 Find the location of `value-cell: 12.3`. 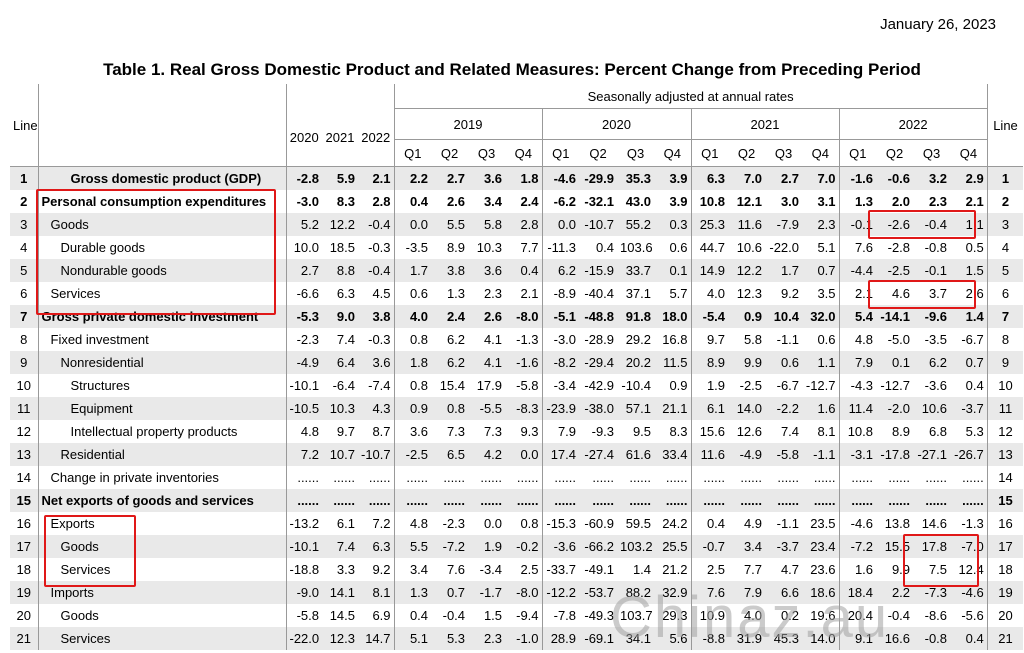

value-cell: 12.3 is located at coordinates (342, 638).